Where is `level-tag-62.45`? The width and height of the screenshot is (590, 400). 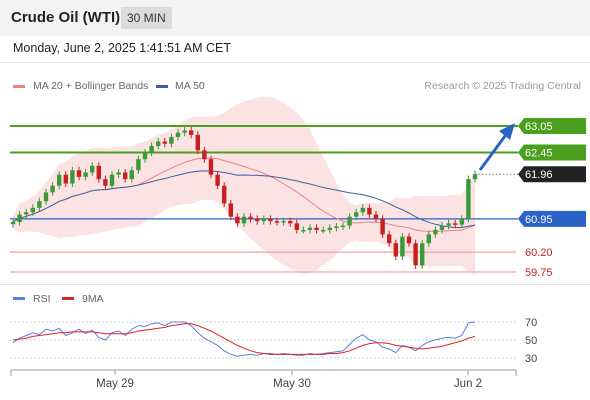 level-tag-62.45 is located at coordinates (552, 152).